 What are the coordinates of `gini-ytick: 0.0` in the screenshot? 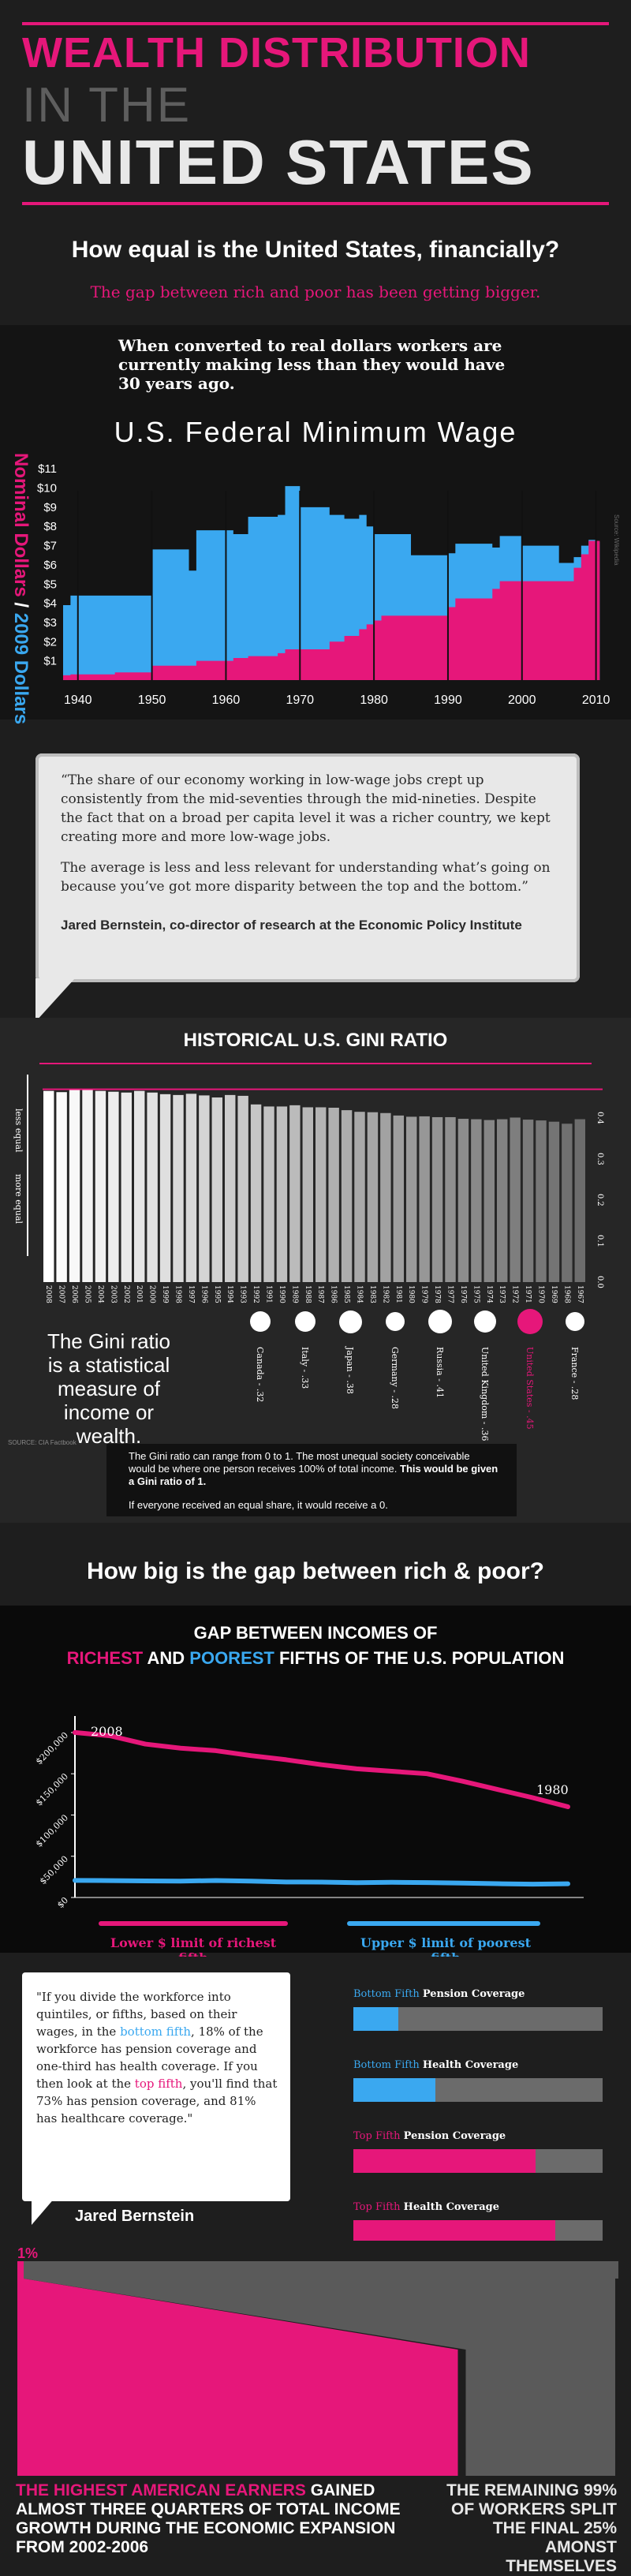 It's located at (600, 1282).